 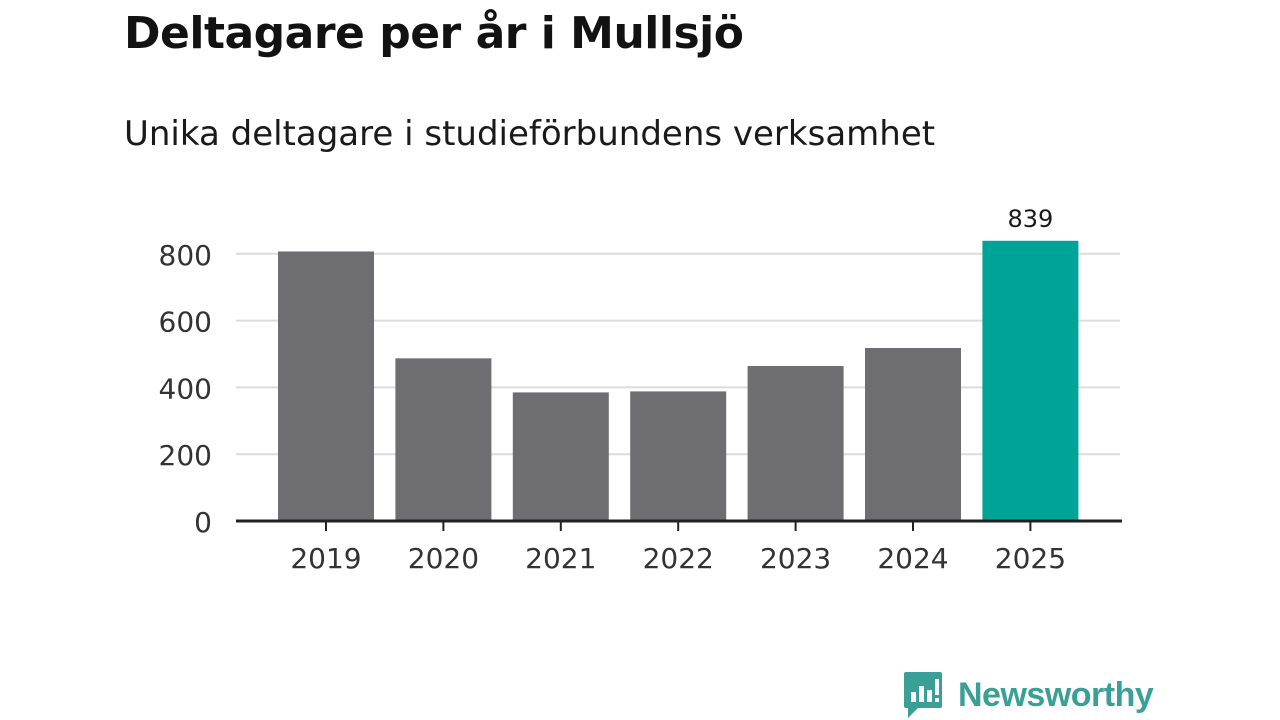 What do you see at coordinates (1030, 219) in the screenshot?
I see `data-label: 839` at bounding box center [1030, 219].